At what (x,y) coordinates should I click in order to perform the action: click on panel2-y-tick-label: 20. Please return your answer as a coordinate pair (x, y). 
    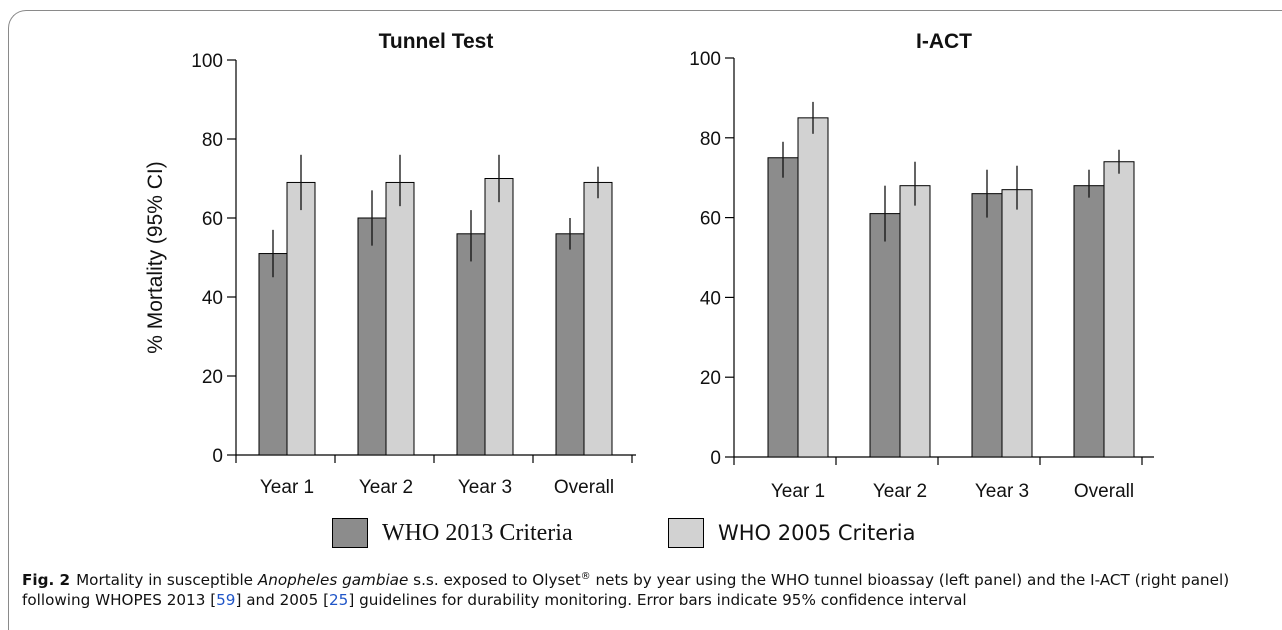
    Looking at the image, I should click on (710, 378).